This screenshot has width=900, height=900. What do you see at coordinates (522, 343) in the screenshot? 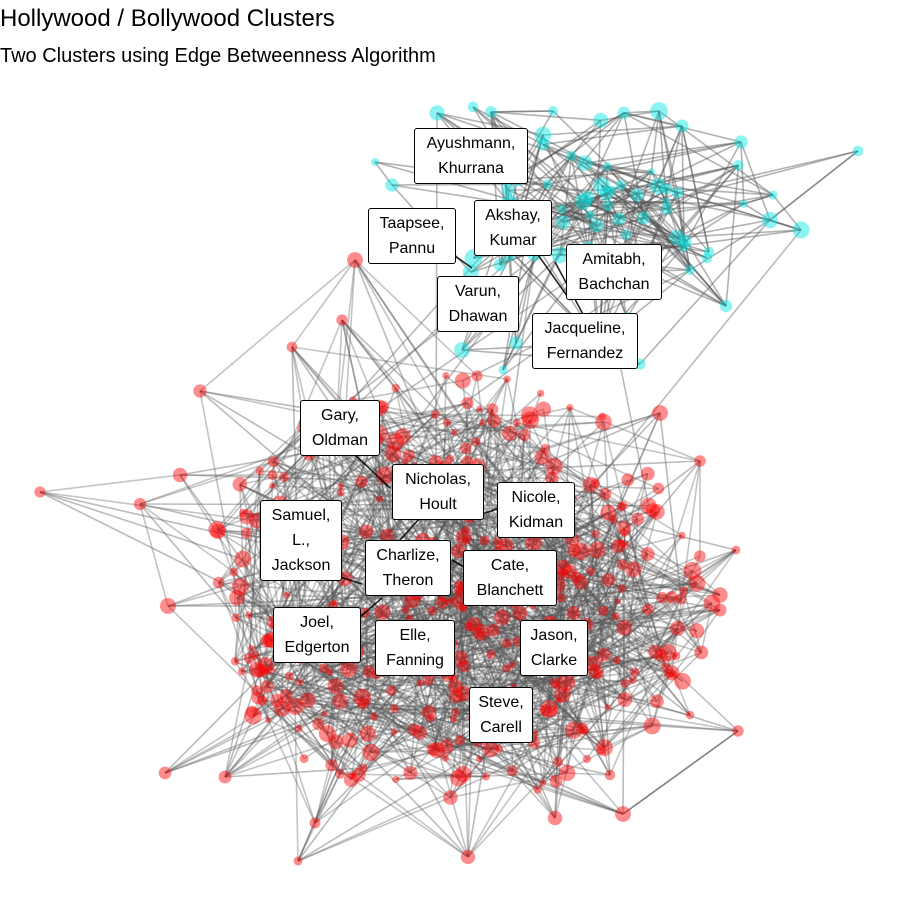
I see `bridge-edge` at bounding box center [522, 343].